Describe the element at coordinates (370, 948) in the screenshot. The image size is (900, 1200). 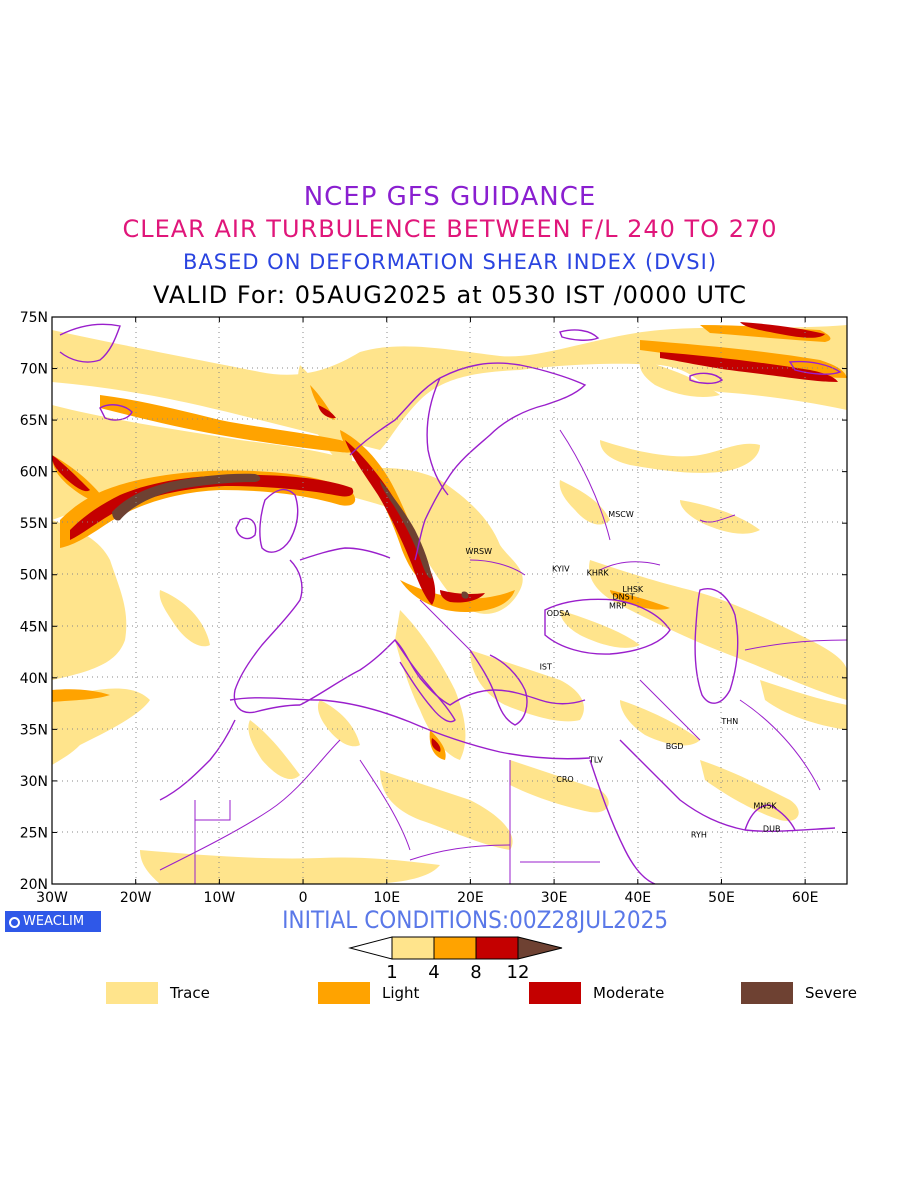
I see `colorbar-low-triangle` at that location.